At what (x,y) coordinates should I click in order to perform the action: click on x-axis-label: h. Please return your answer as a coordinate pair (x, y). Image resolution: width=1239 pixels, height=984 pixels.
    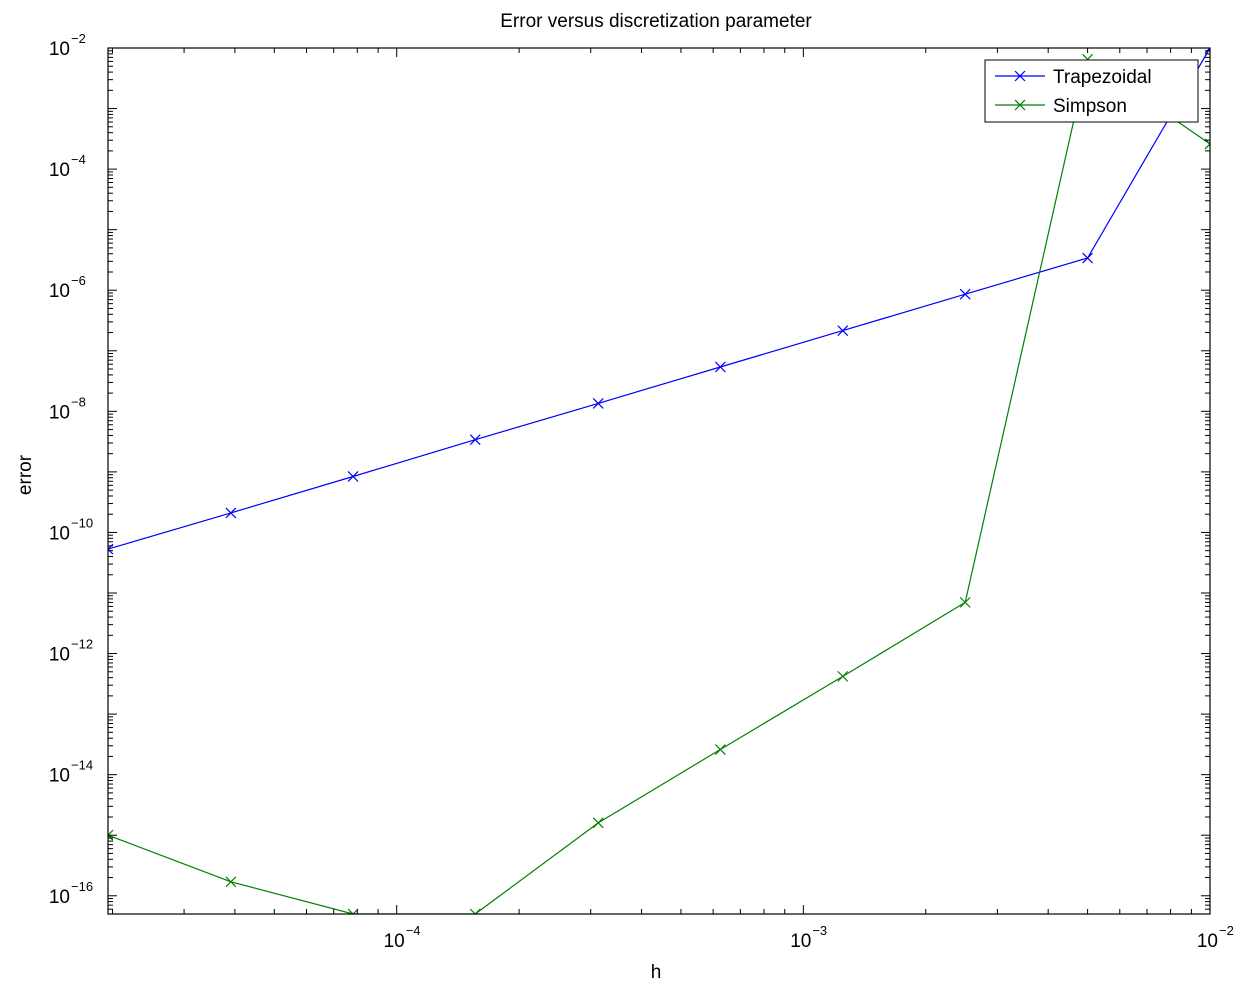
    Looking at the image, I should click on (656, 972).